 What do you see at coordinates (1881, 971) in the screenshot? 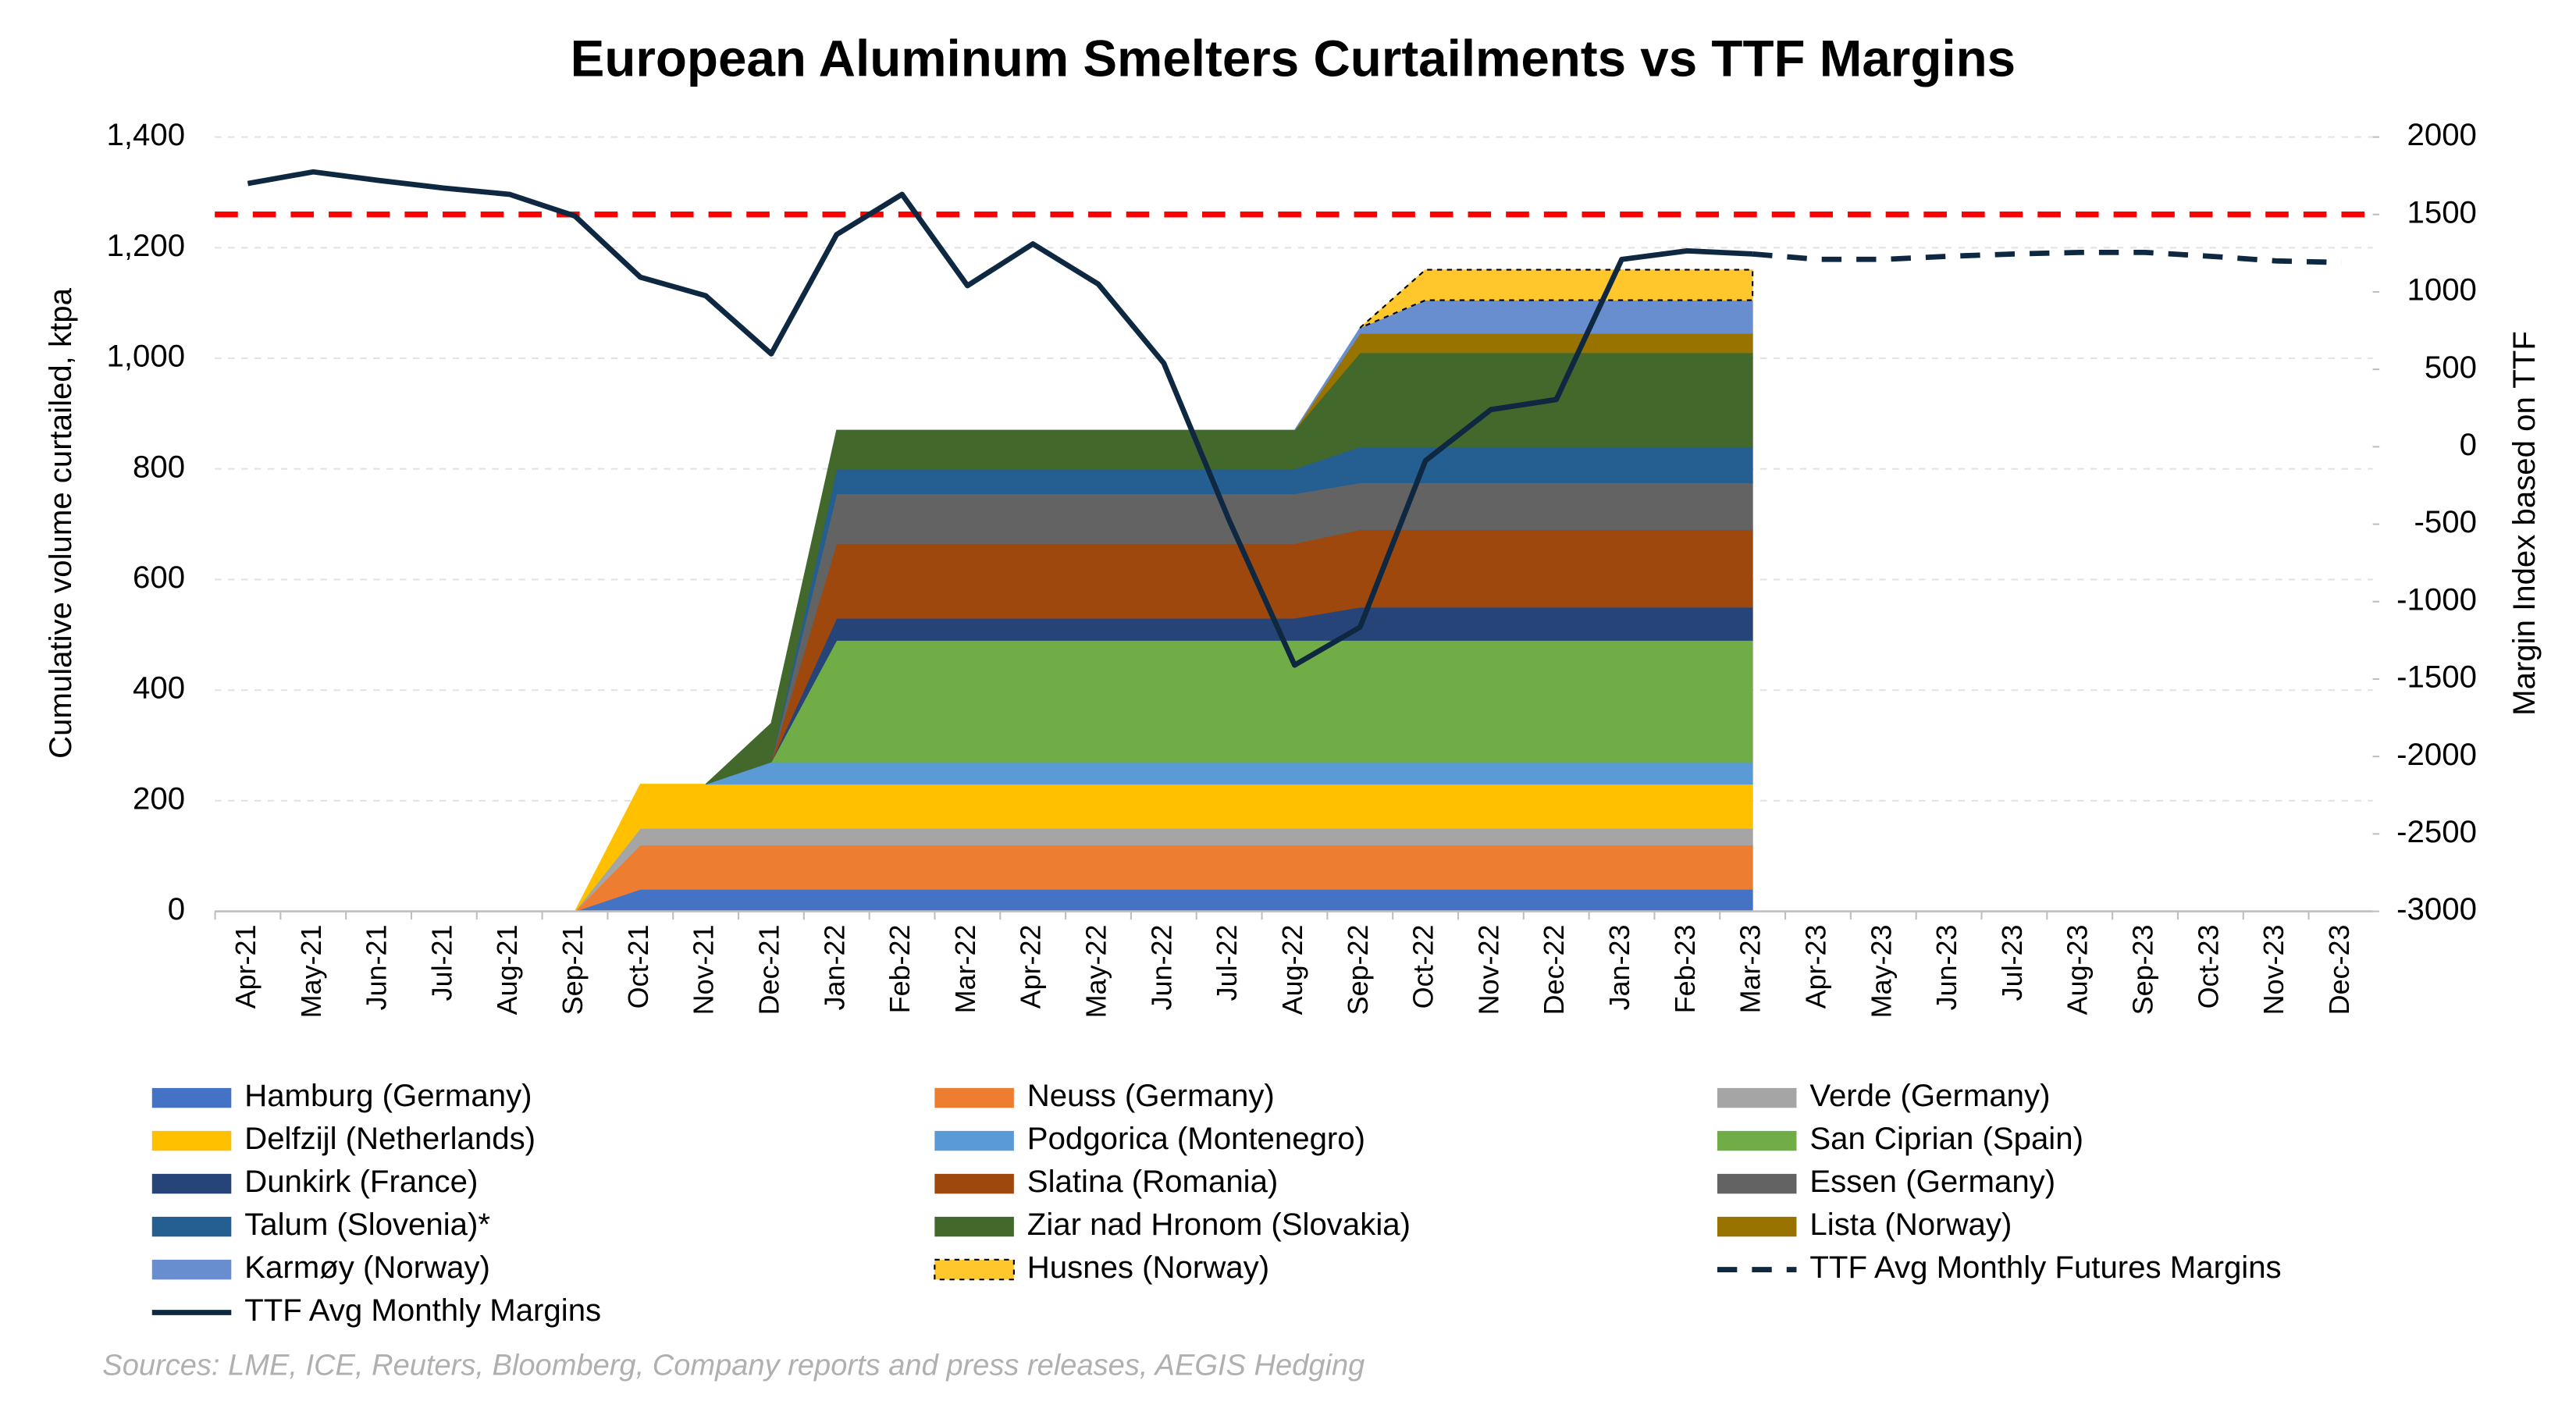
I see `x-tick-label: May-23` at bounding box center [1881, 971].